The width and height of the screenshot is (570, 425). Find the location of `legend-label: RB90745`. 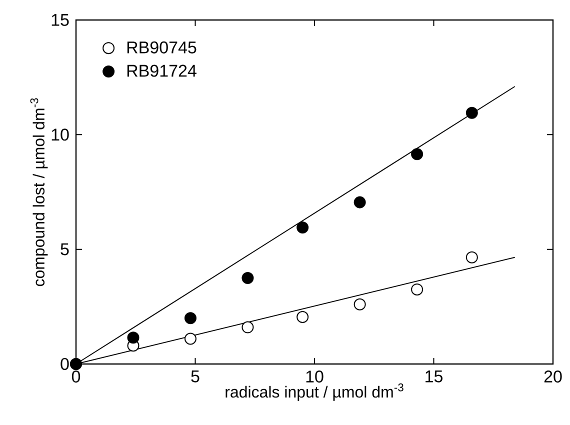

legend-label: RB90745 is located at coordinates (161, 47).